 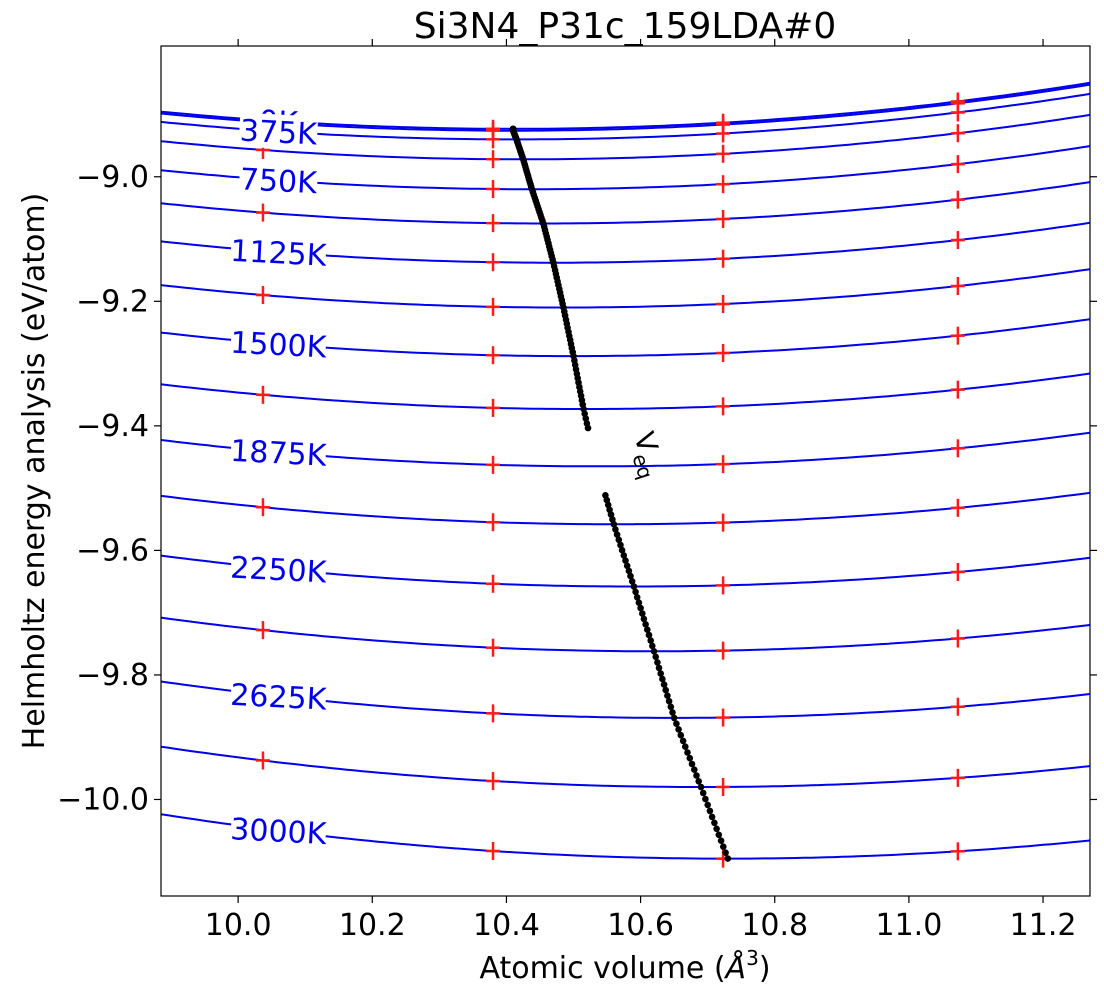 I want to click on equilibrium-volume-points, so click(x=620, y=493).